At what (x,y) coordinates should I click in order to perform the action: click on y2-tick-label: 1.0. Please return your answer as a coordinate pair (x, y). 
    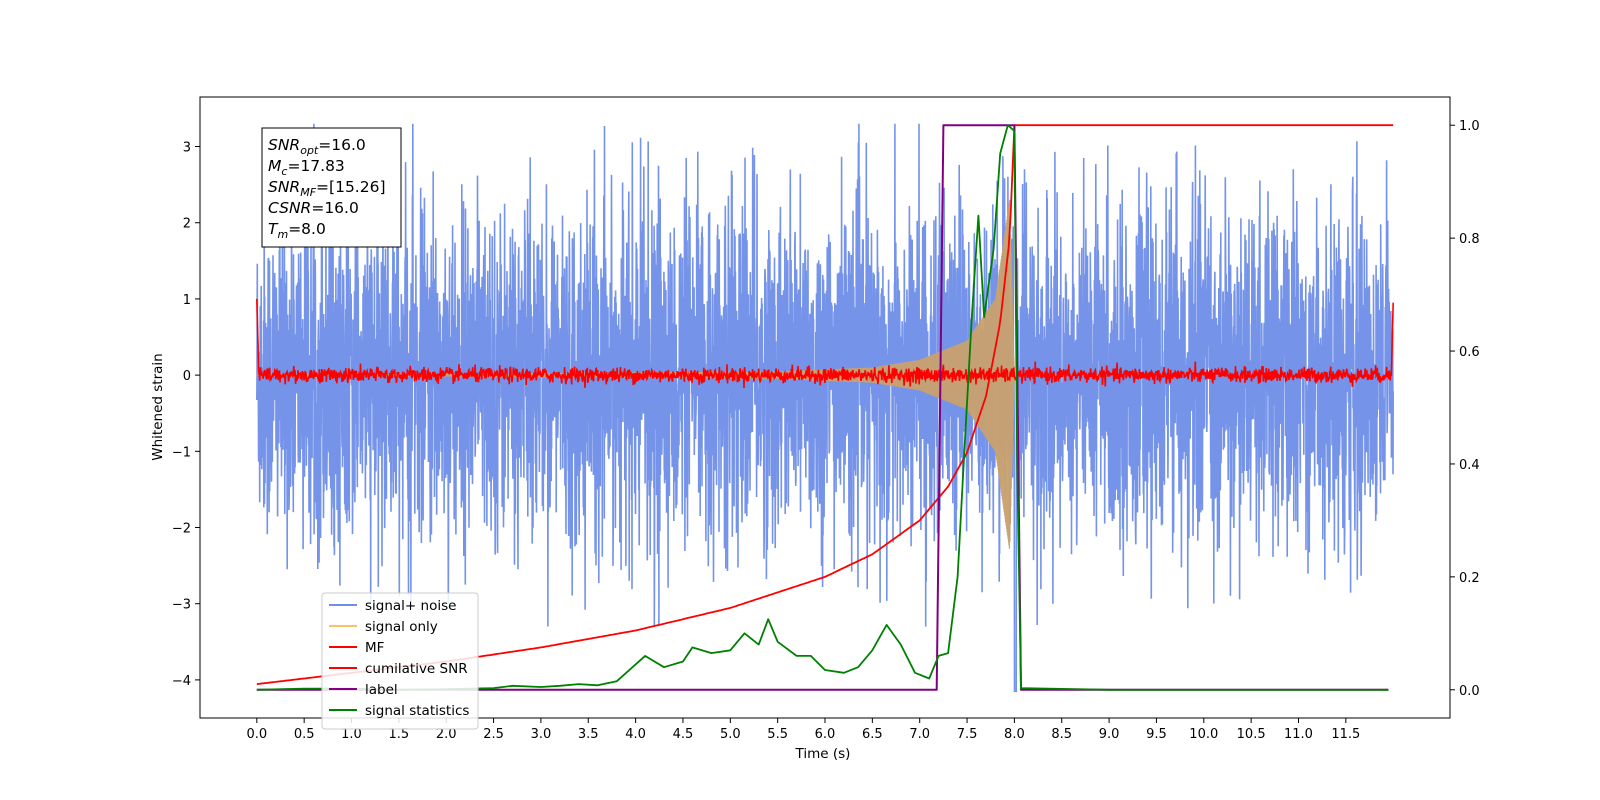
    Looking at the image, I should click on (1469, 126).